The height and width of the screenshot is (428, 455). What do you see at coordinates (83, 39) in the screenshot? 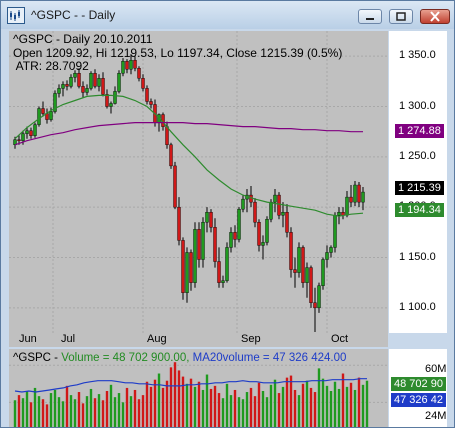
I see `chart-header-date: ^GSPC - Daily 20.10.2011` at bounding box center [83, 39].